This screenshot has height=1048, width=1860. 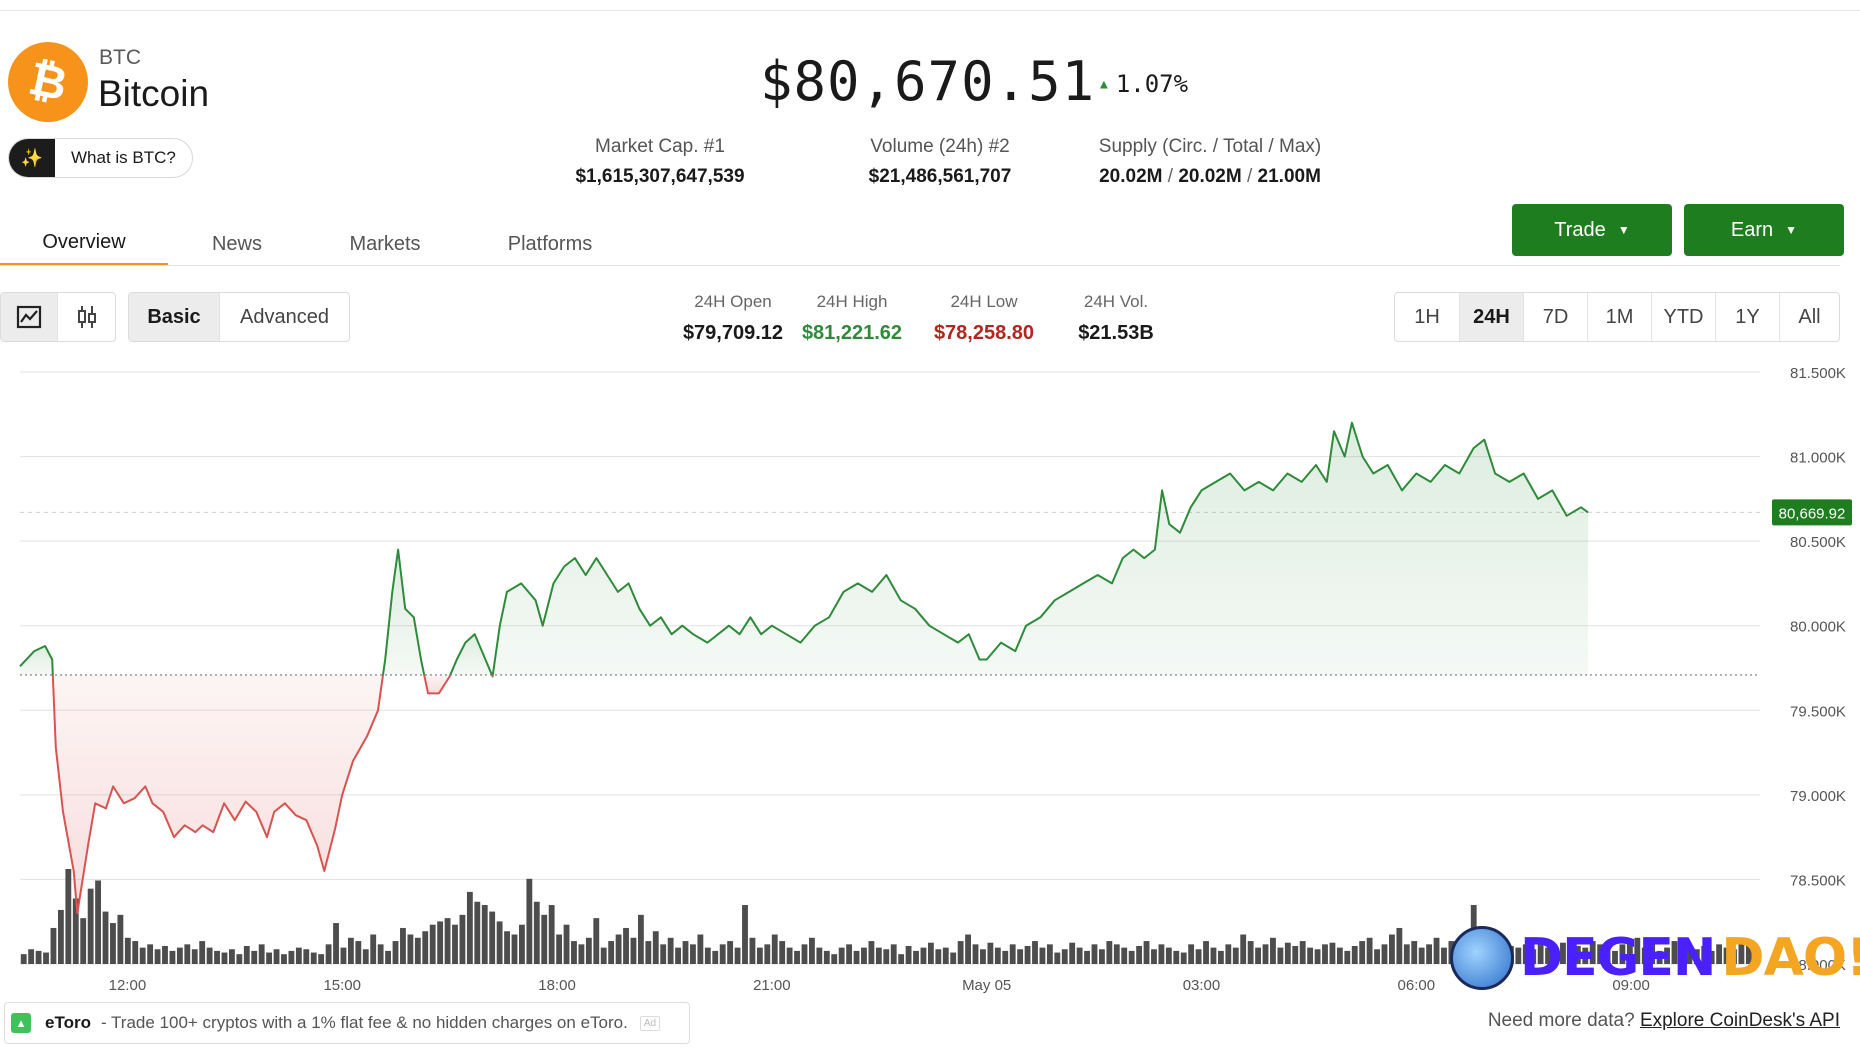 What do you see at coordinates (84, 244) in the screenshot?
I see `tab-overview: Overview` at bounding box center [84, 244].